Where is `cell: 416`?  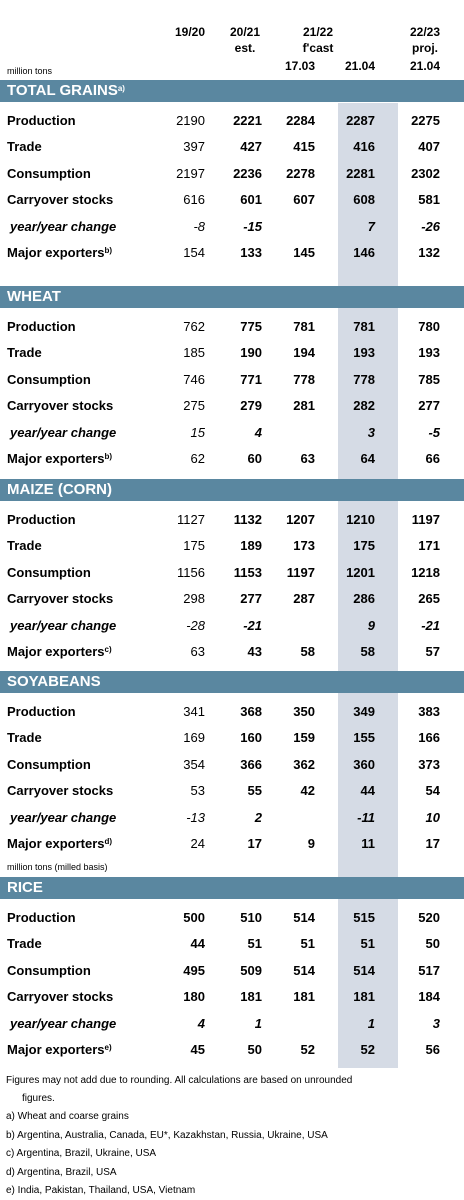 cell: 416 is located at coordinates (364, 147).